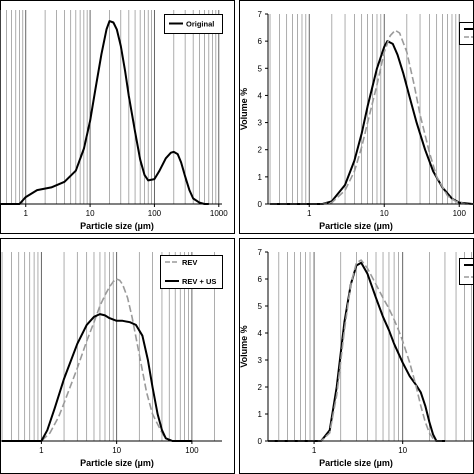  I want to click on legend-label-1: REV, so click(189, 262).